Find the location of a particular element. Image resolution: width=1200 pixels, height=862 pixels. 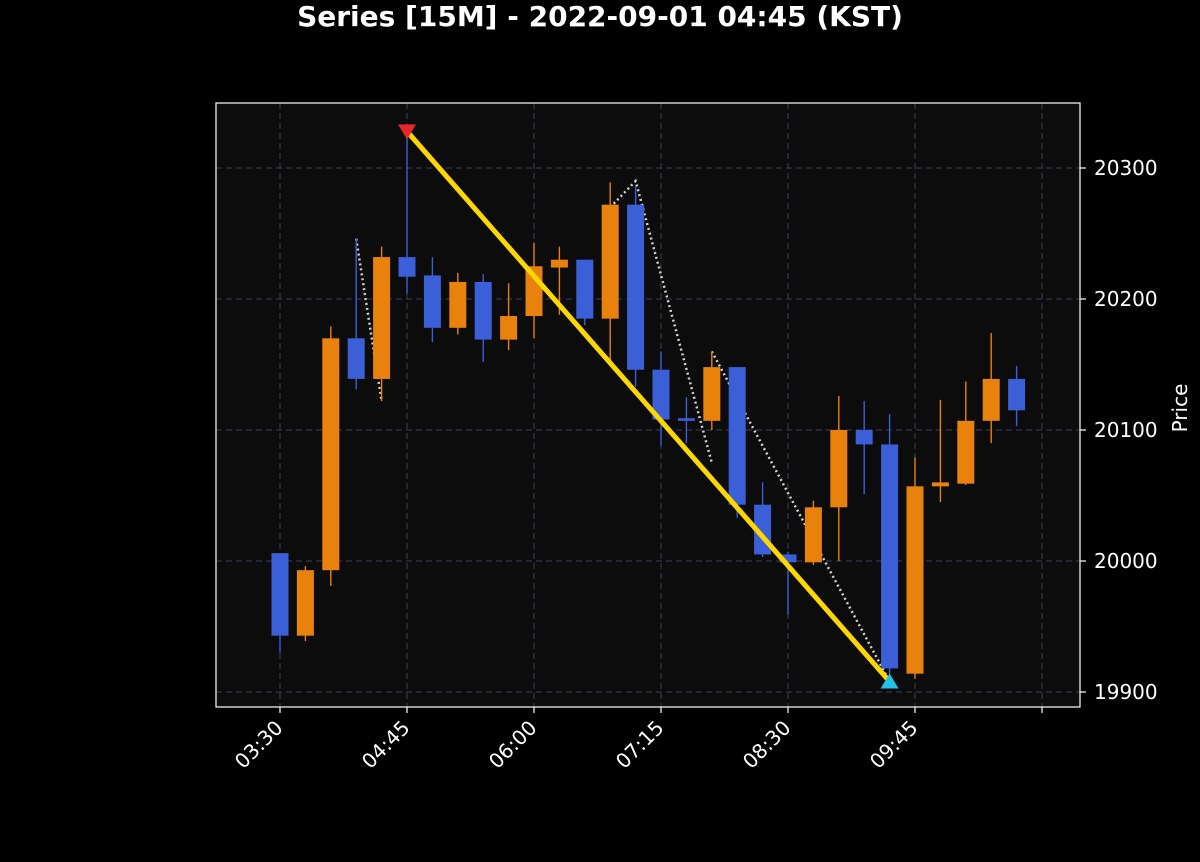

x-tick-label: 03:30 is located at coordinates (259, 745).